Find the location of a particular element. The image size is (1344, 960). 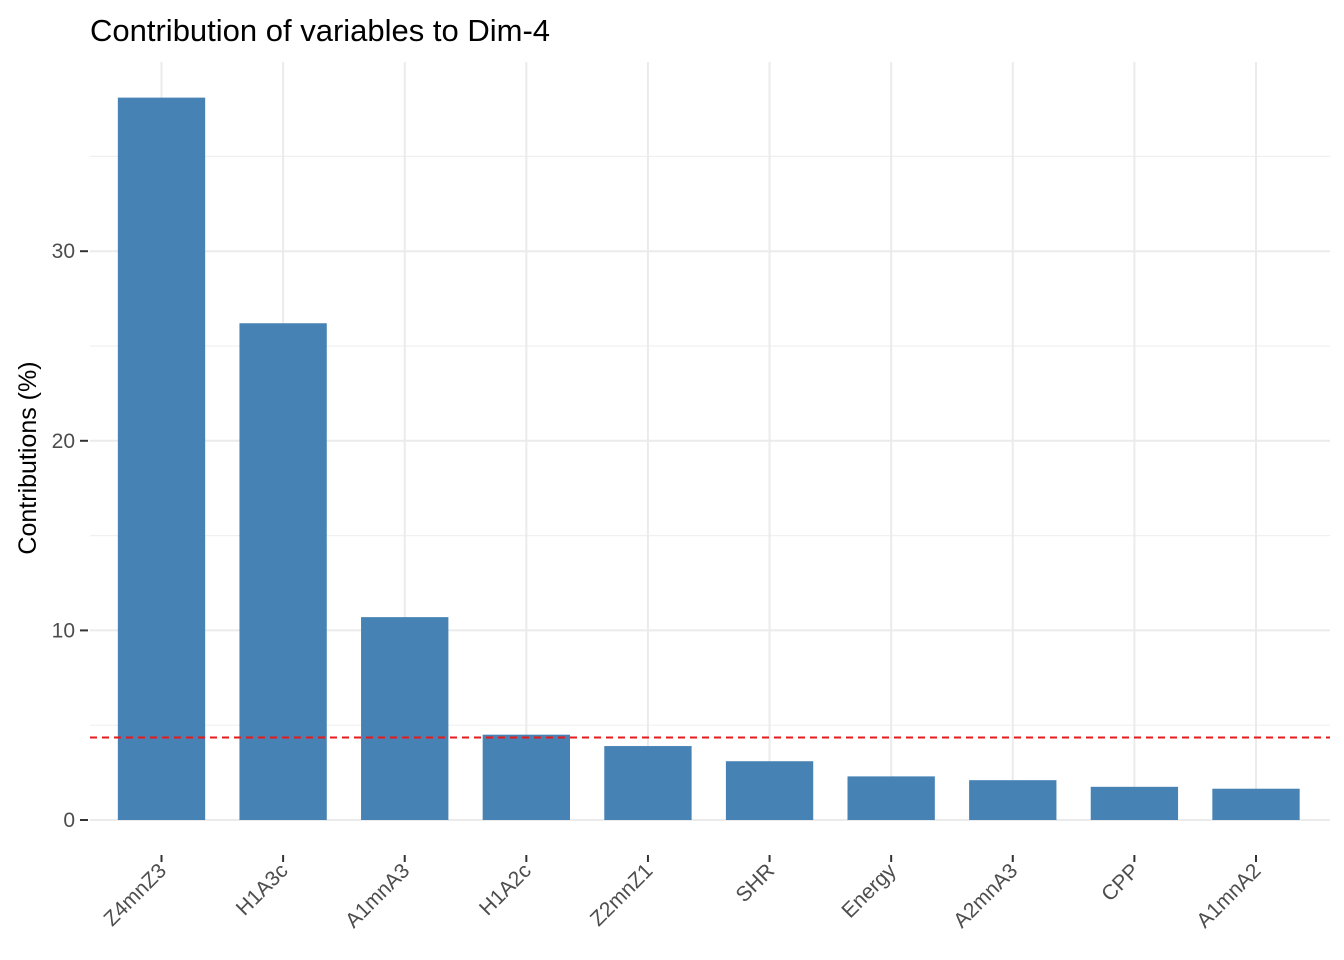

bar-z4mnz3 is located at coordinates (161, 458).